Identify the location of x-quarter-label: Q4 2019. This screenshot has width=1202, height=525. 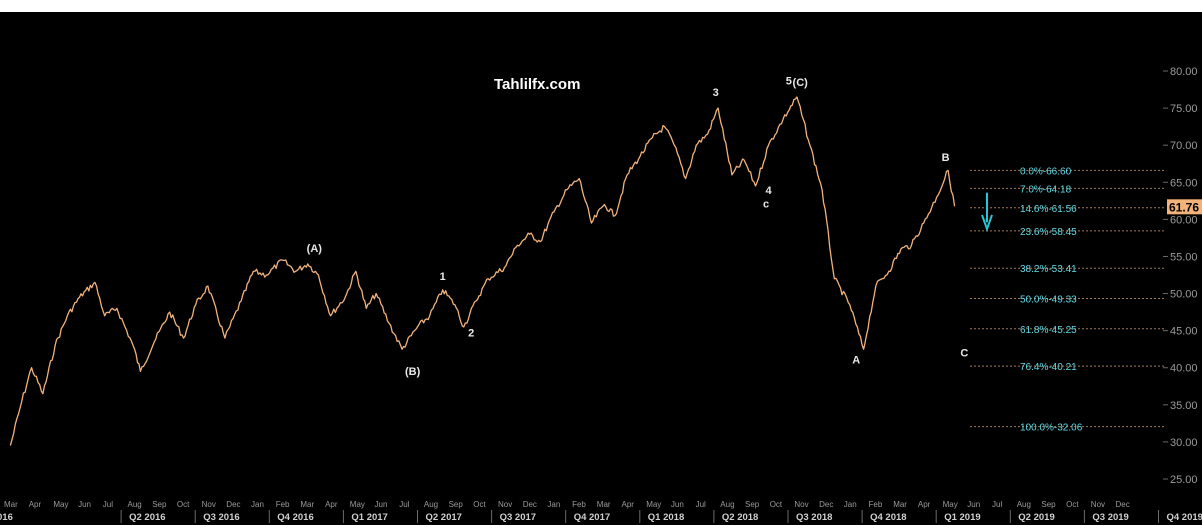
(1184, 517).